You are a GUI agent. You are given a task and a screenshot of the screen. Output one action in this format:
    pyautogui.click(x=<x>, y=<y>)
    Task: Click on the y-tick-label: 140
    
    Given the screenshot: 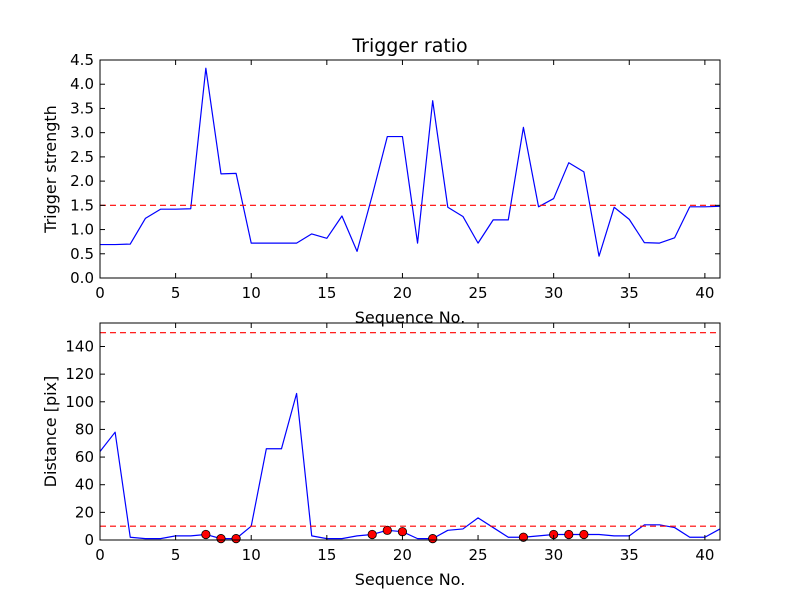 What is the action you would take?
    pyautogui.click(x=79, y=346)
    